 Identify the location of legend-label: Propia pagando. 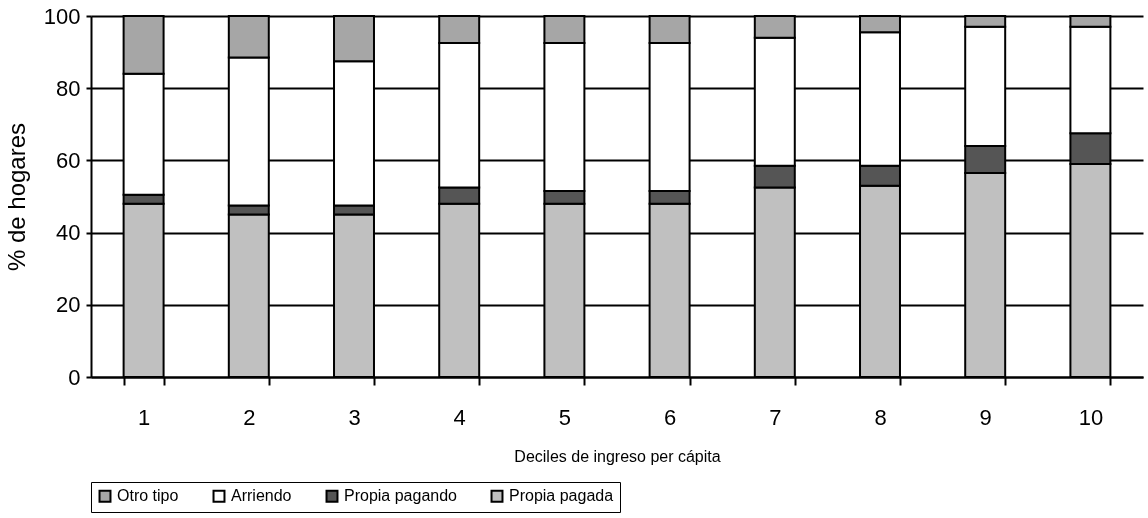
(401, 496).